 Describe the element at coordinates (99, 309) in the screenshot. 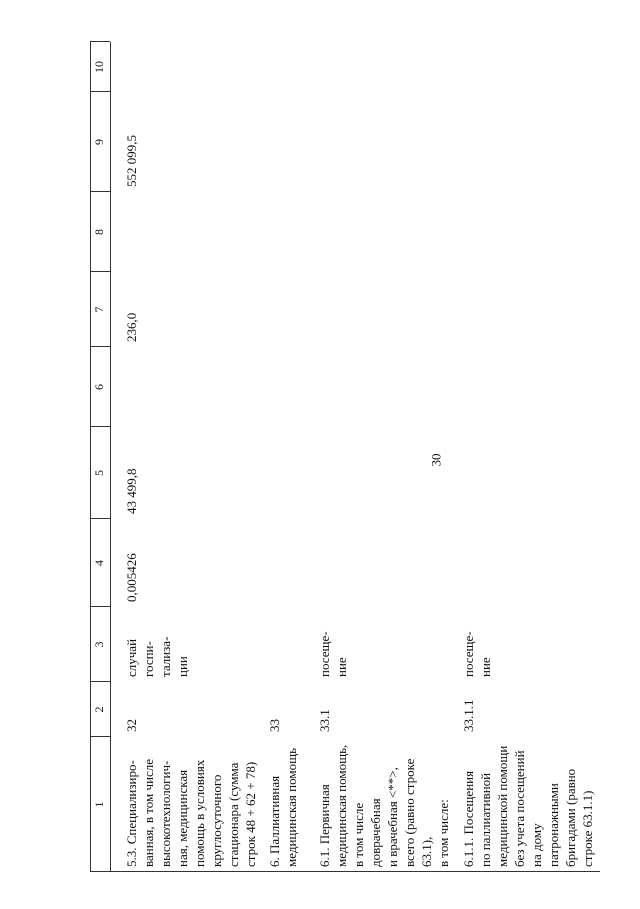

I see `column-number: 7` at that location.